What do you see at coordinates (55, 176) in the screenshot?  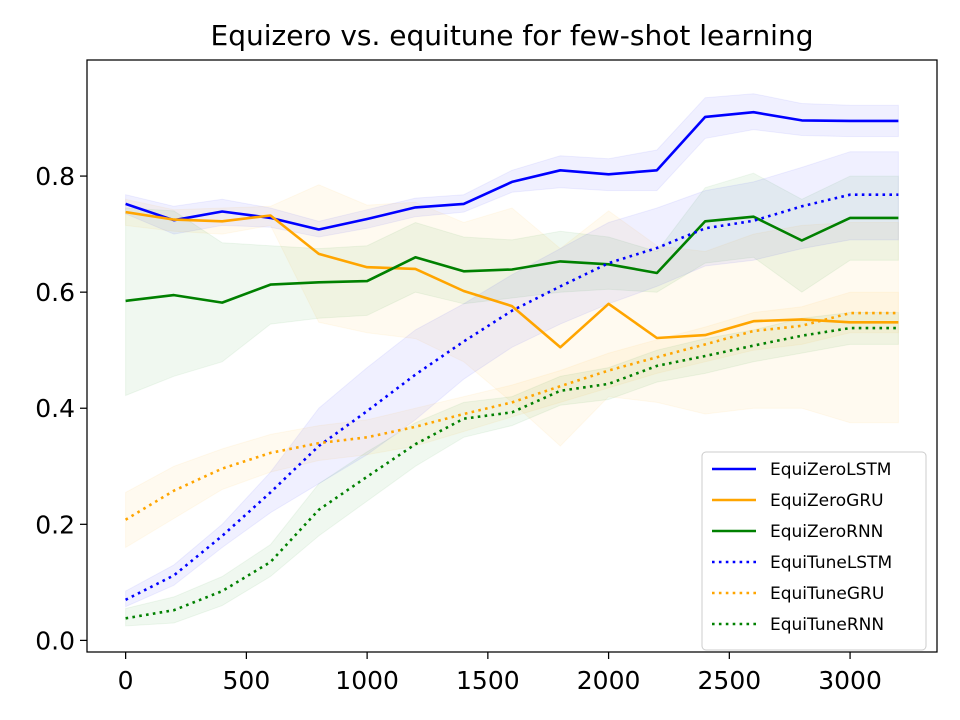 I see `y-tick-label: 0.8` at bounding box center [55, 176].